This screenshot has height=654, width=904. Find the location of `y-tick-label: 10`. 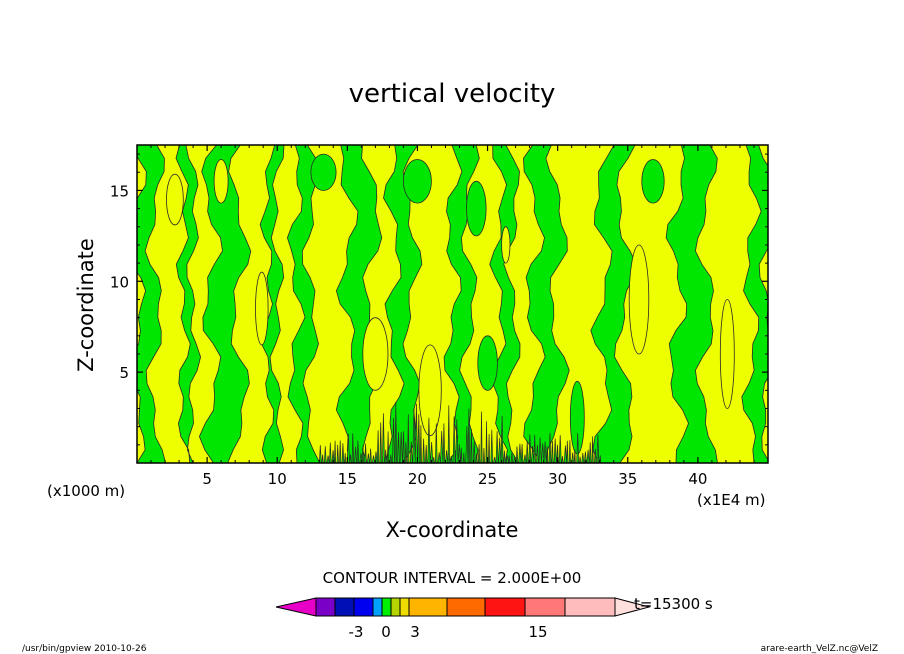

y-tick-label: 10 is located at coordinates (119, 282).